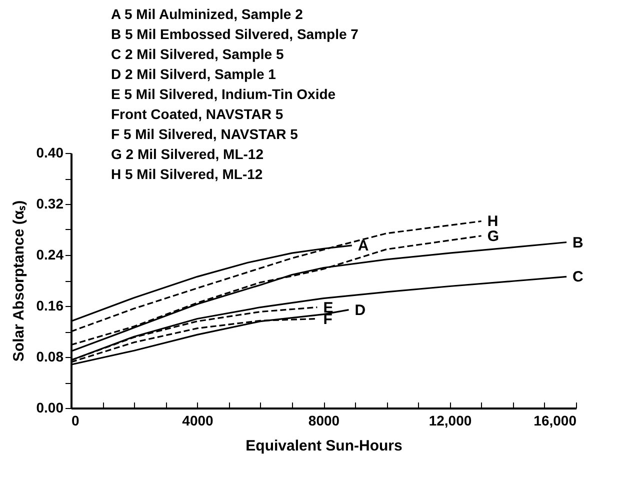 The image size is (623, 489). What do you see at coordinates (50, 306) in the screenshot?
I see `y-tick-label: 0.16` at bounding box center [50, 306].